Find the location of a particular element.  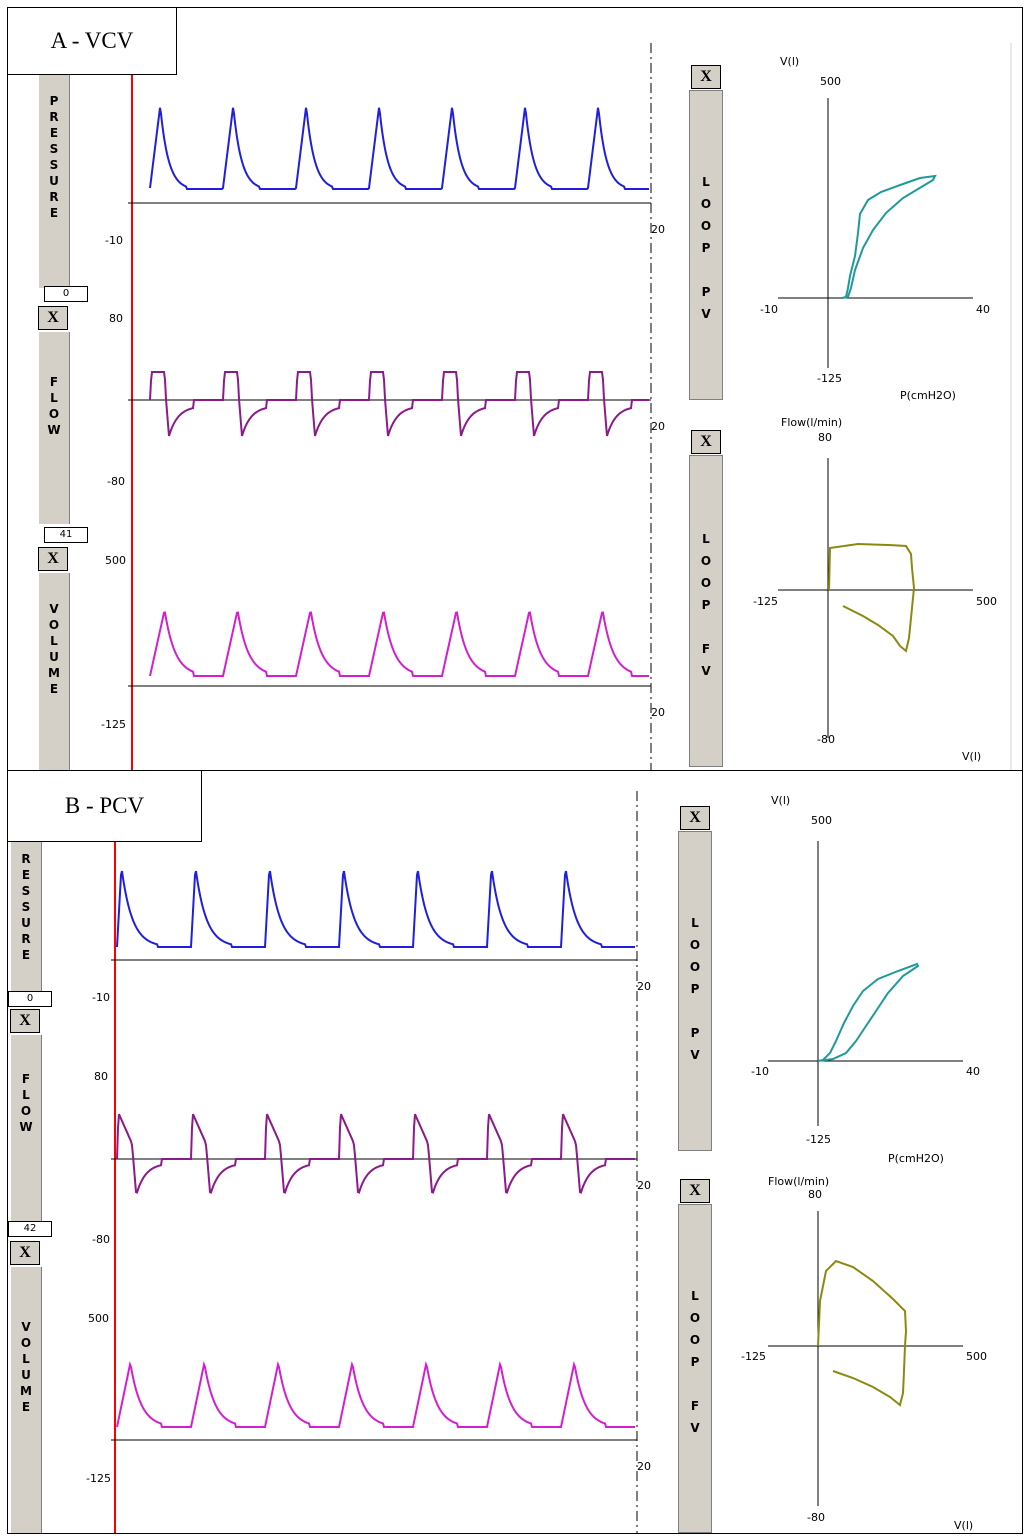

tab-pressure-label: P R E S S U R E is located at coordinates (54, 157).